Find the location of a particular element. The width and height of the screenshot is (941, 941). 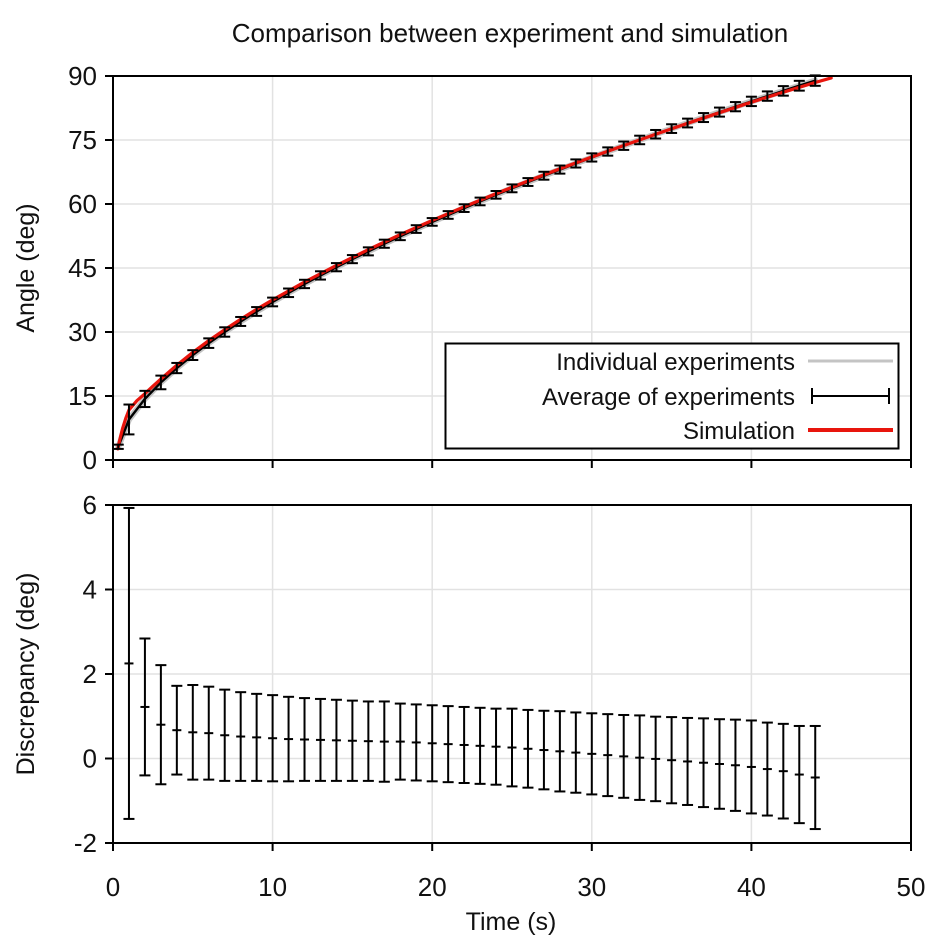

y-tick-label: 75 is located at coordinates (82, 140).